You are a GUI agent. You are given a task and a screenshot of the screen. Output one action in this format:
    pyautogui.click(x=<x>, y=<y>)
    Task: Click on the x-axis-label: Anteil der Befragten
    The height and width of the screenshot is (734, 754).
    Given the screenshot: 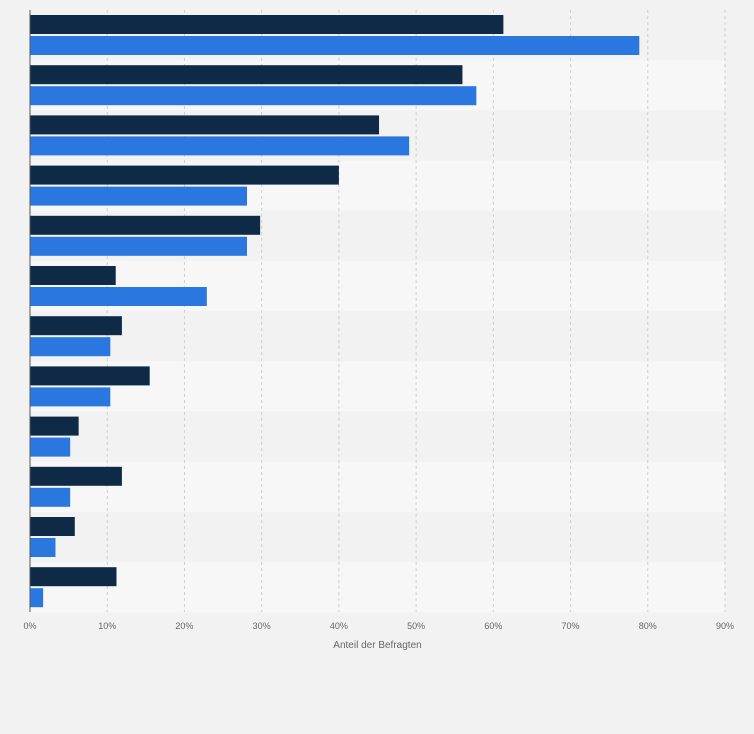 What is the action you would take?
    pyautogui.click(x=377, y=645)
    